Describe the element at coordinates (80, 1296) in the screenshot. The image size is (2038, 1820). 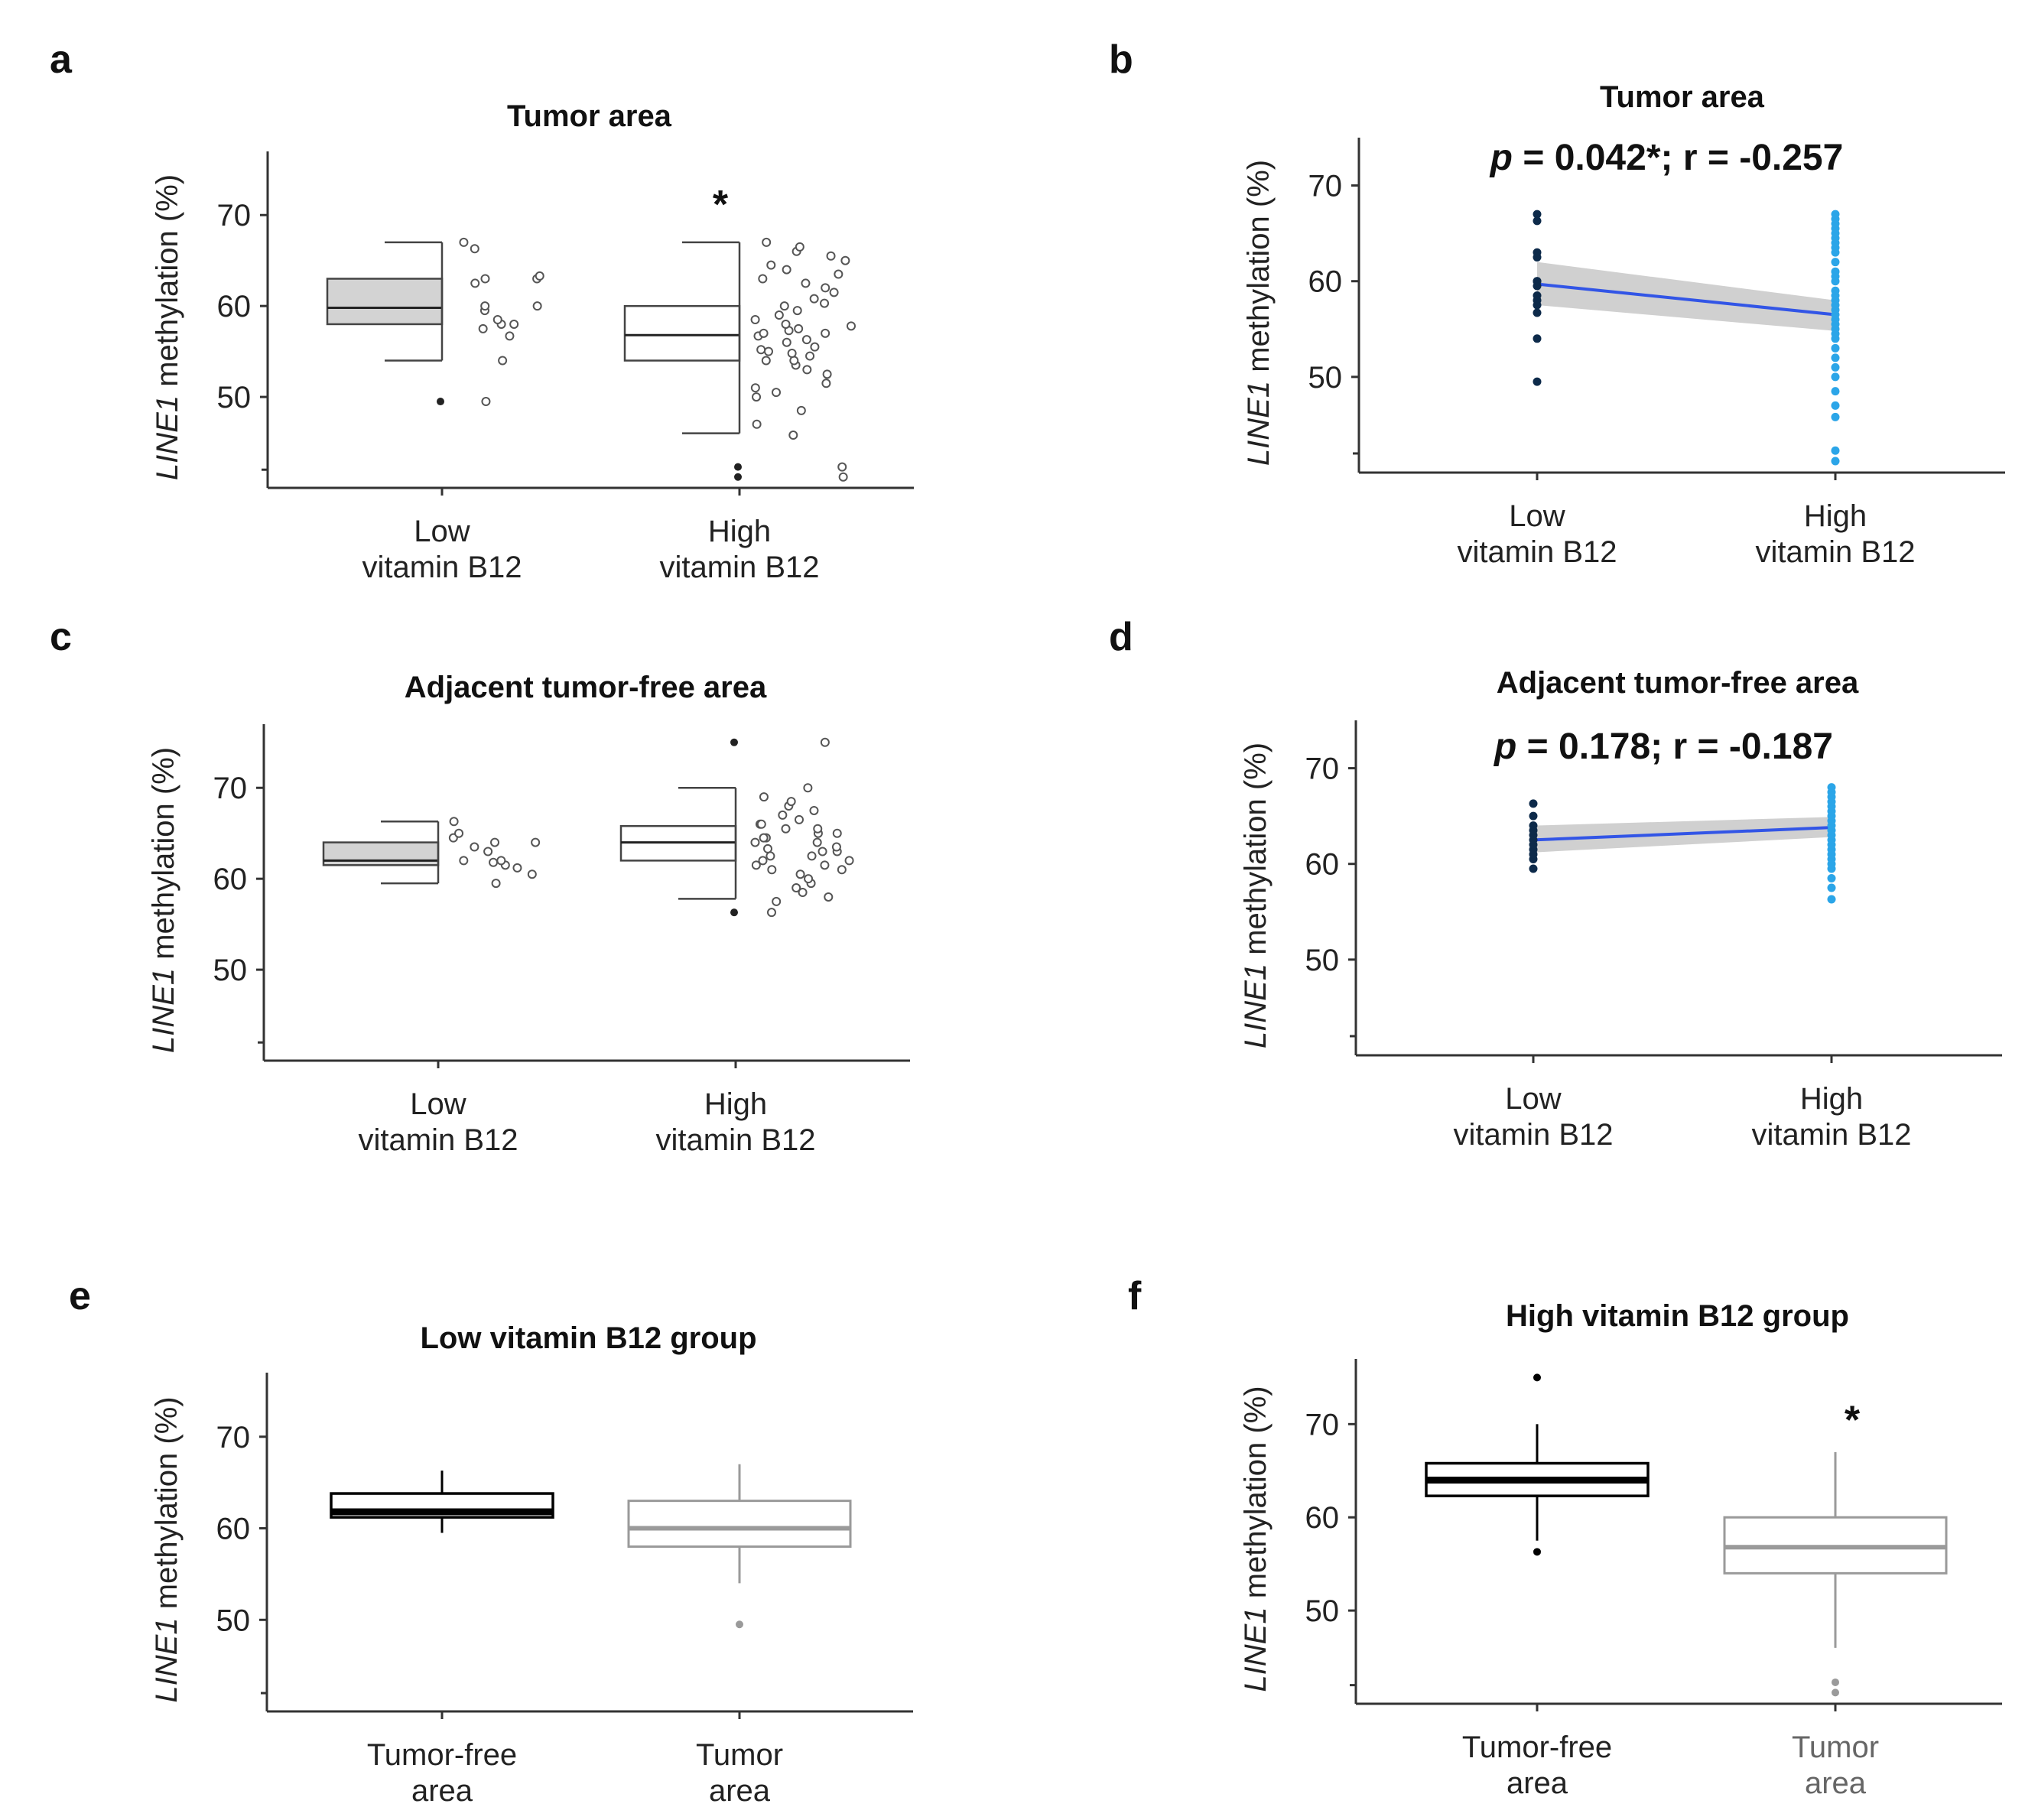
I see `panel-label: e` at that location.